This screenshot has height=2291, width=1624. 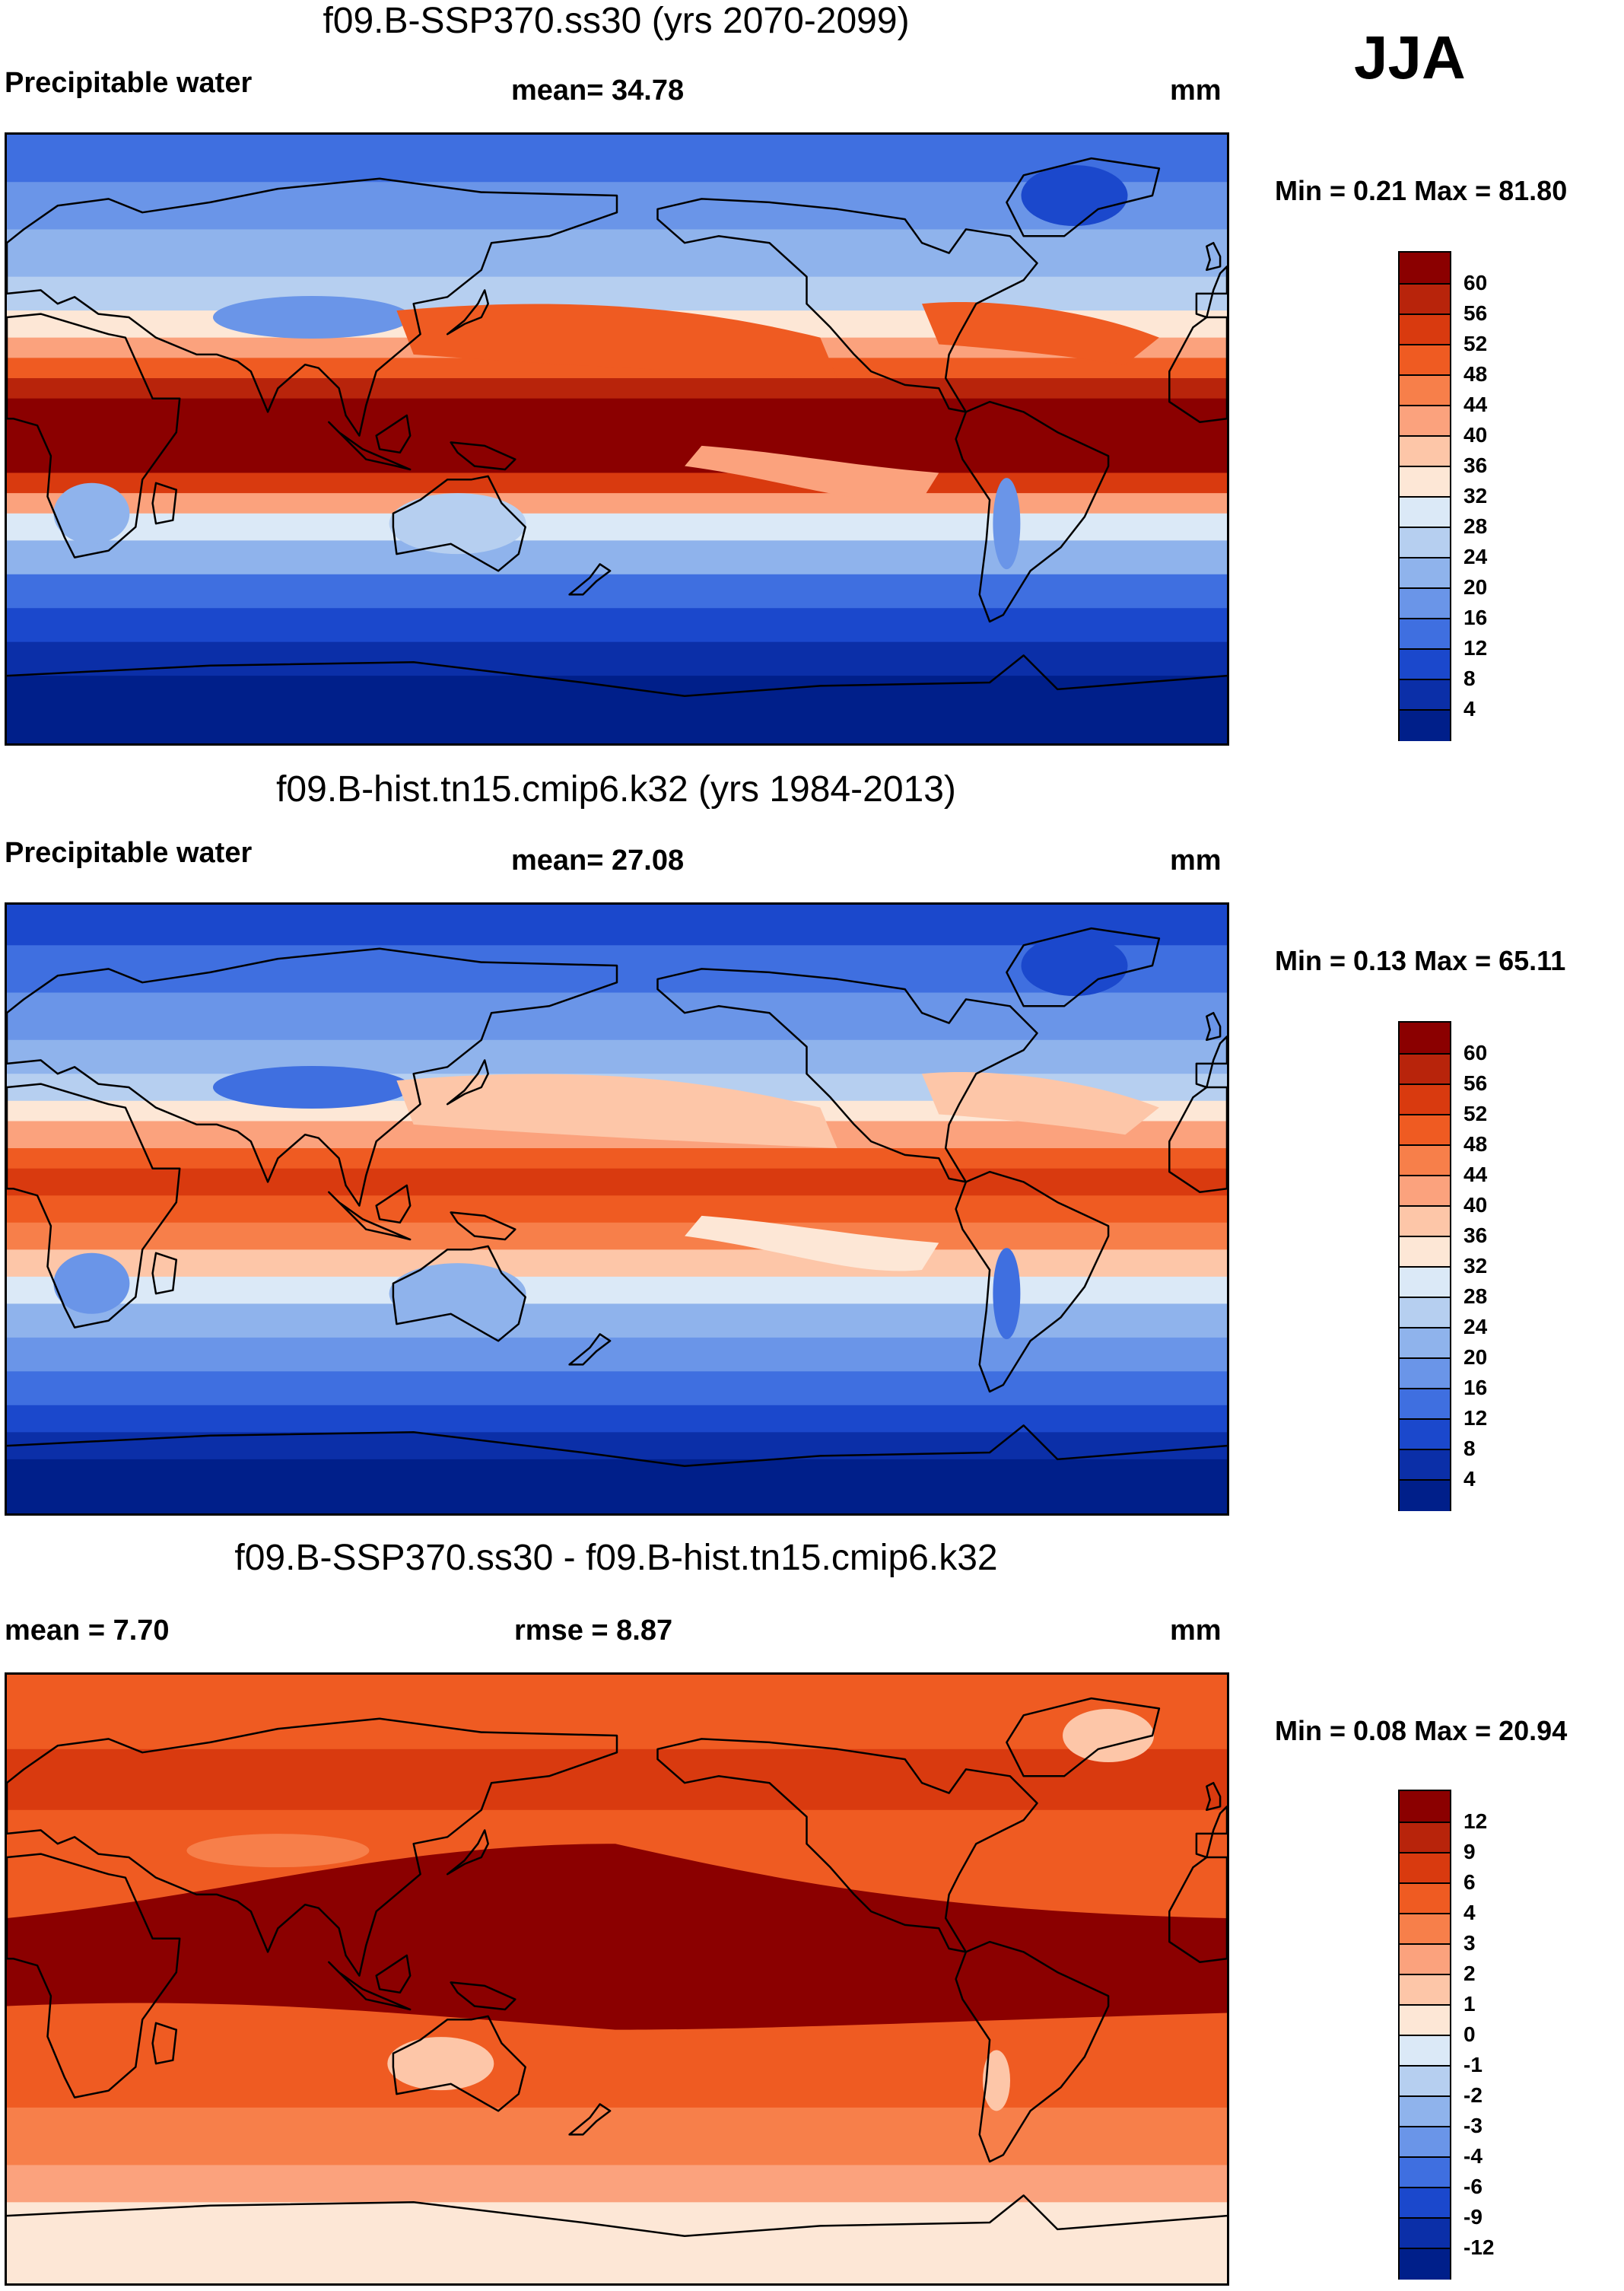 I want to click on panel-3-minmax: Min = 0.08 Max = 20.94, so click(x=1421, y=1730).